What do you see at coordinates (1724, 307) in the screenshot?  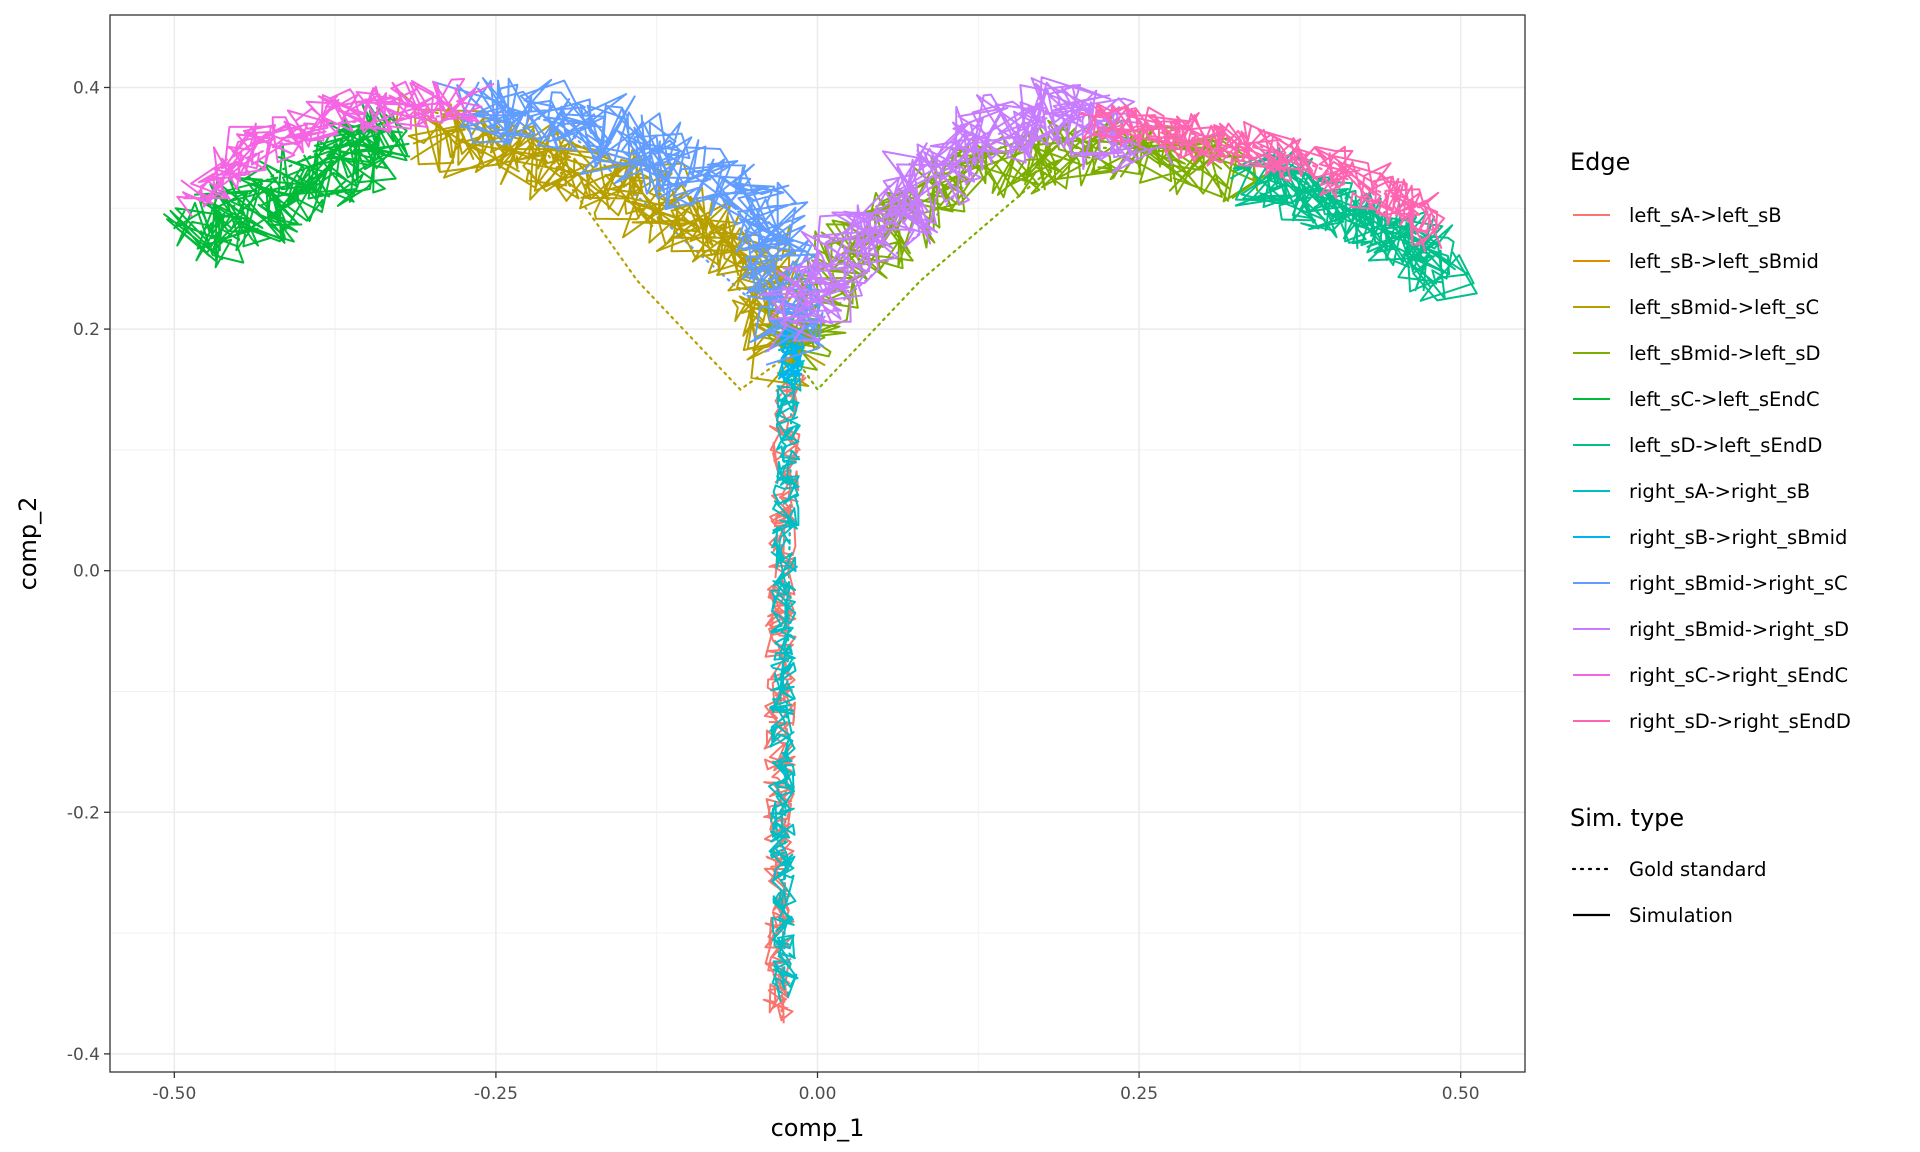 I see `legend-label: left_sBmid->left_sC` at bounding box center [1724, 307].